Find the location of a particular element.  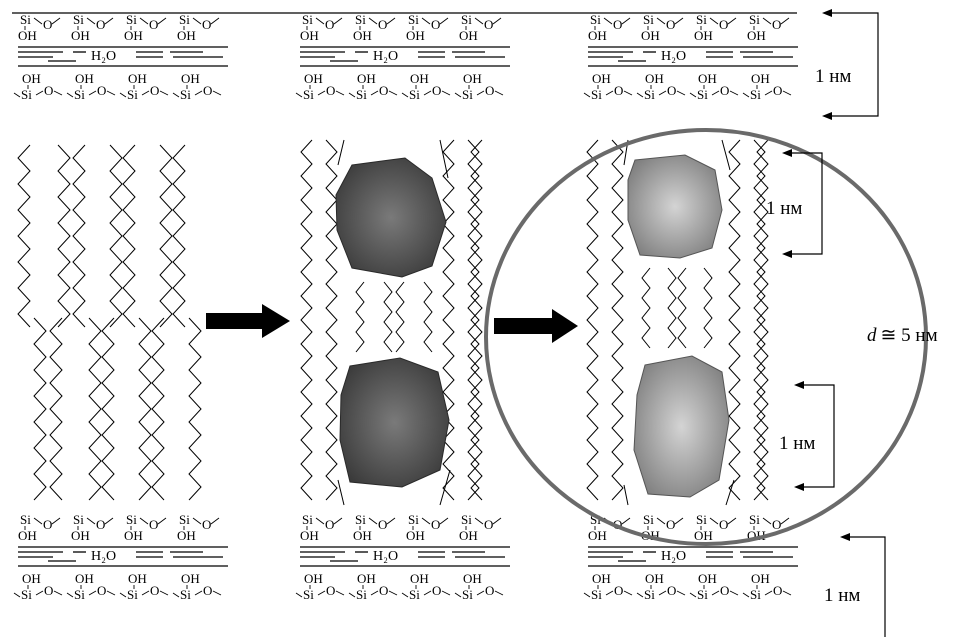

diameter-variable: d is located at coordinates (872, 335).